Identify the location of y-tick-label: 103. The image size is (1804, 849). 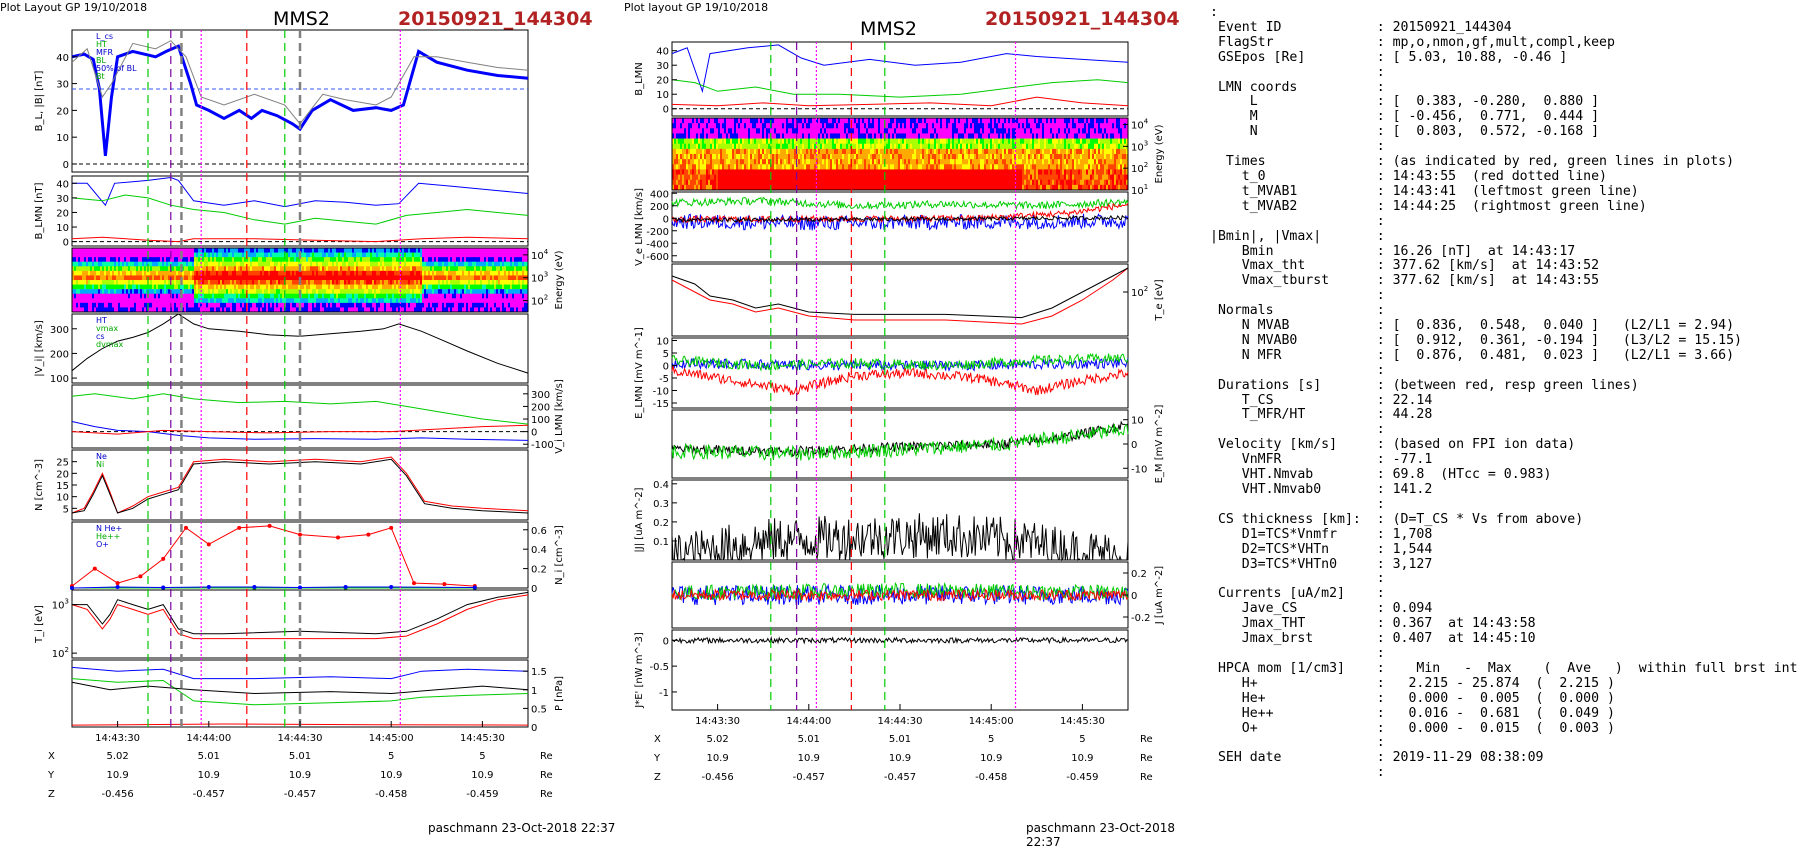
(60, 605).